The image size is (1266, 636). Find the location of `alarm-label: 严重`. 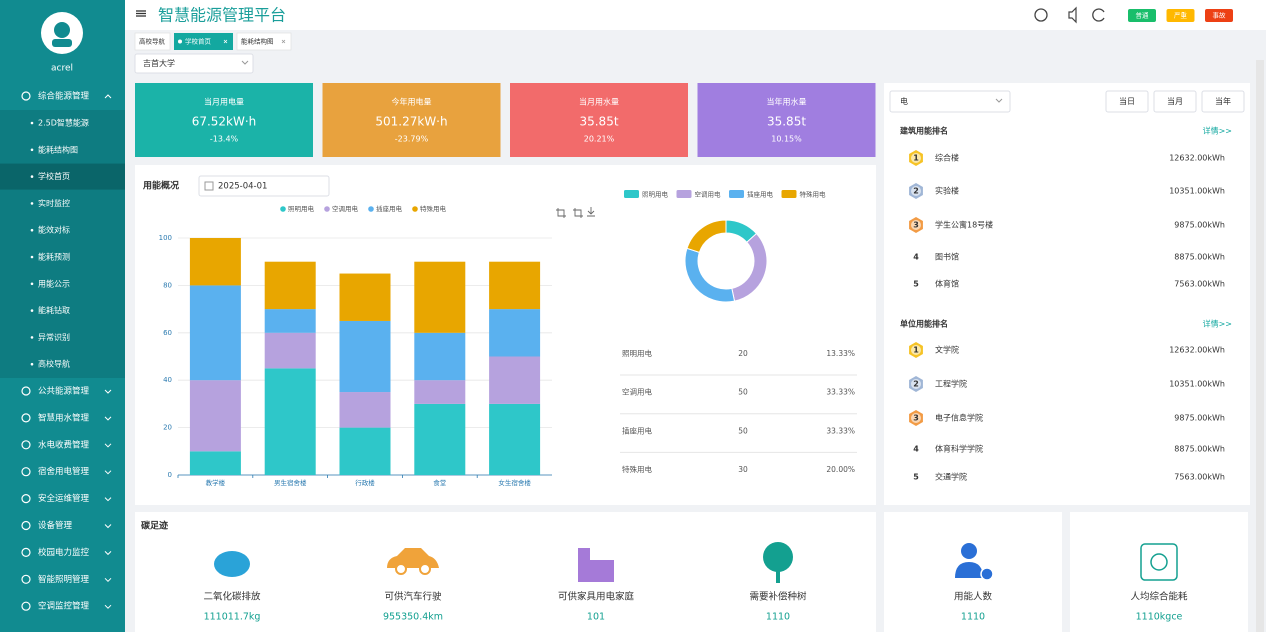

alarm-label: 严重 is located at coordinates (1181, 16).